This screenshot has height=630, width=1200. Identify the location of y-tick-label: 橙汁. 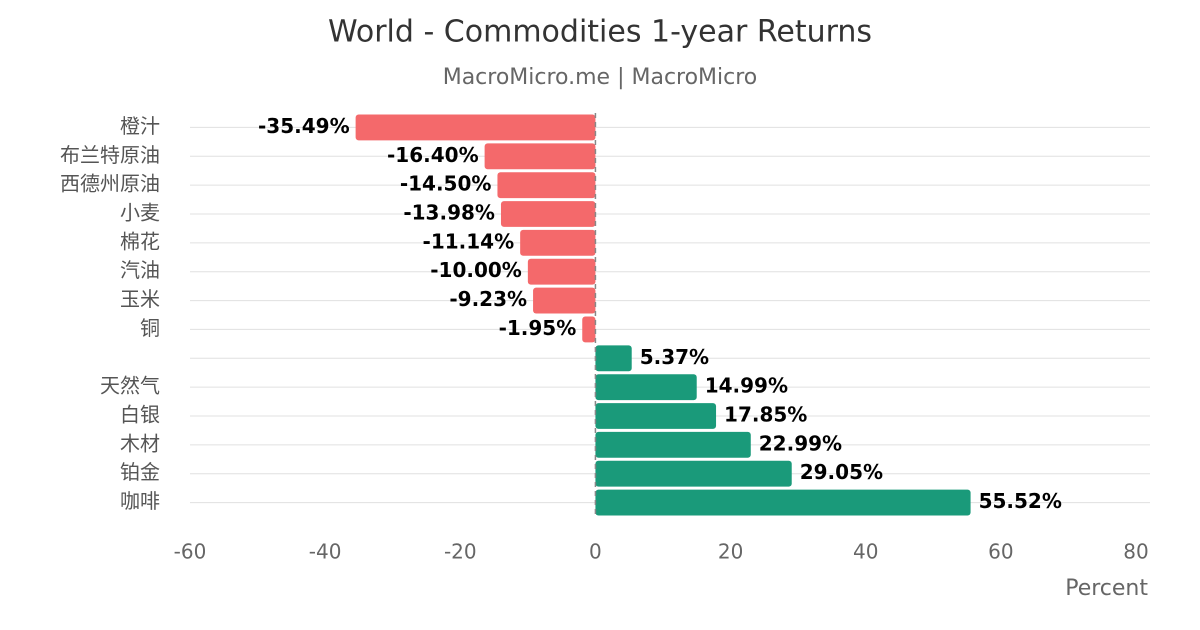
(140, 126).